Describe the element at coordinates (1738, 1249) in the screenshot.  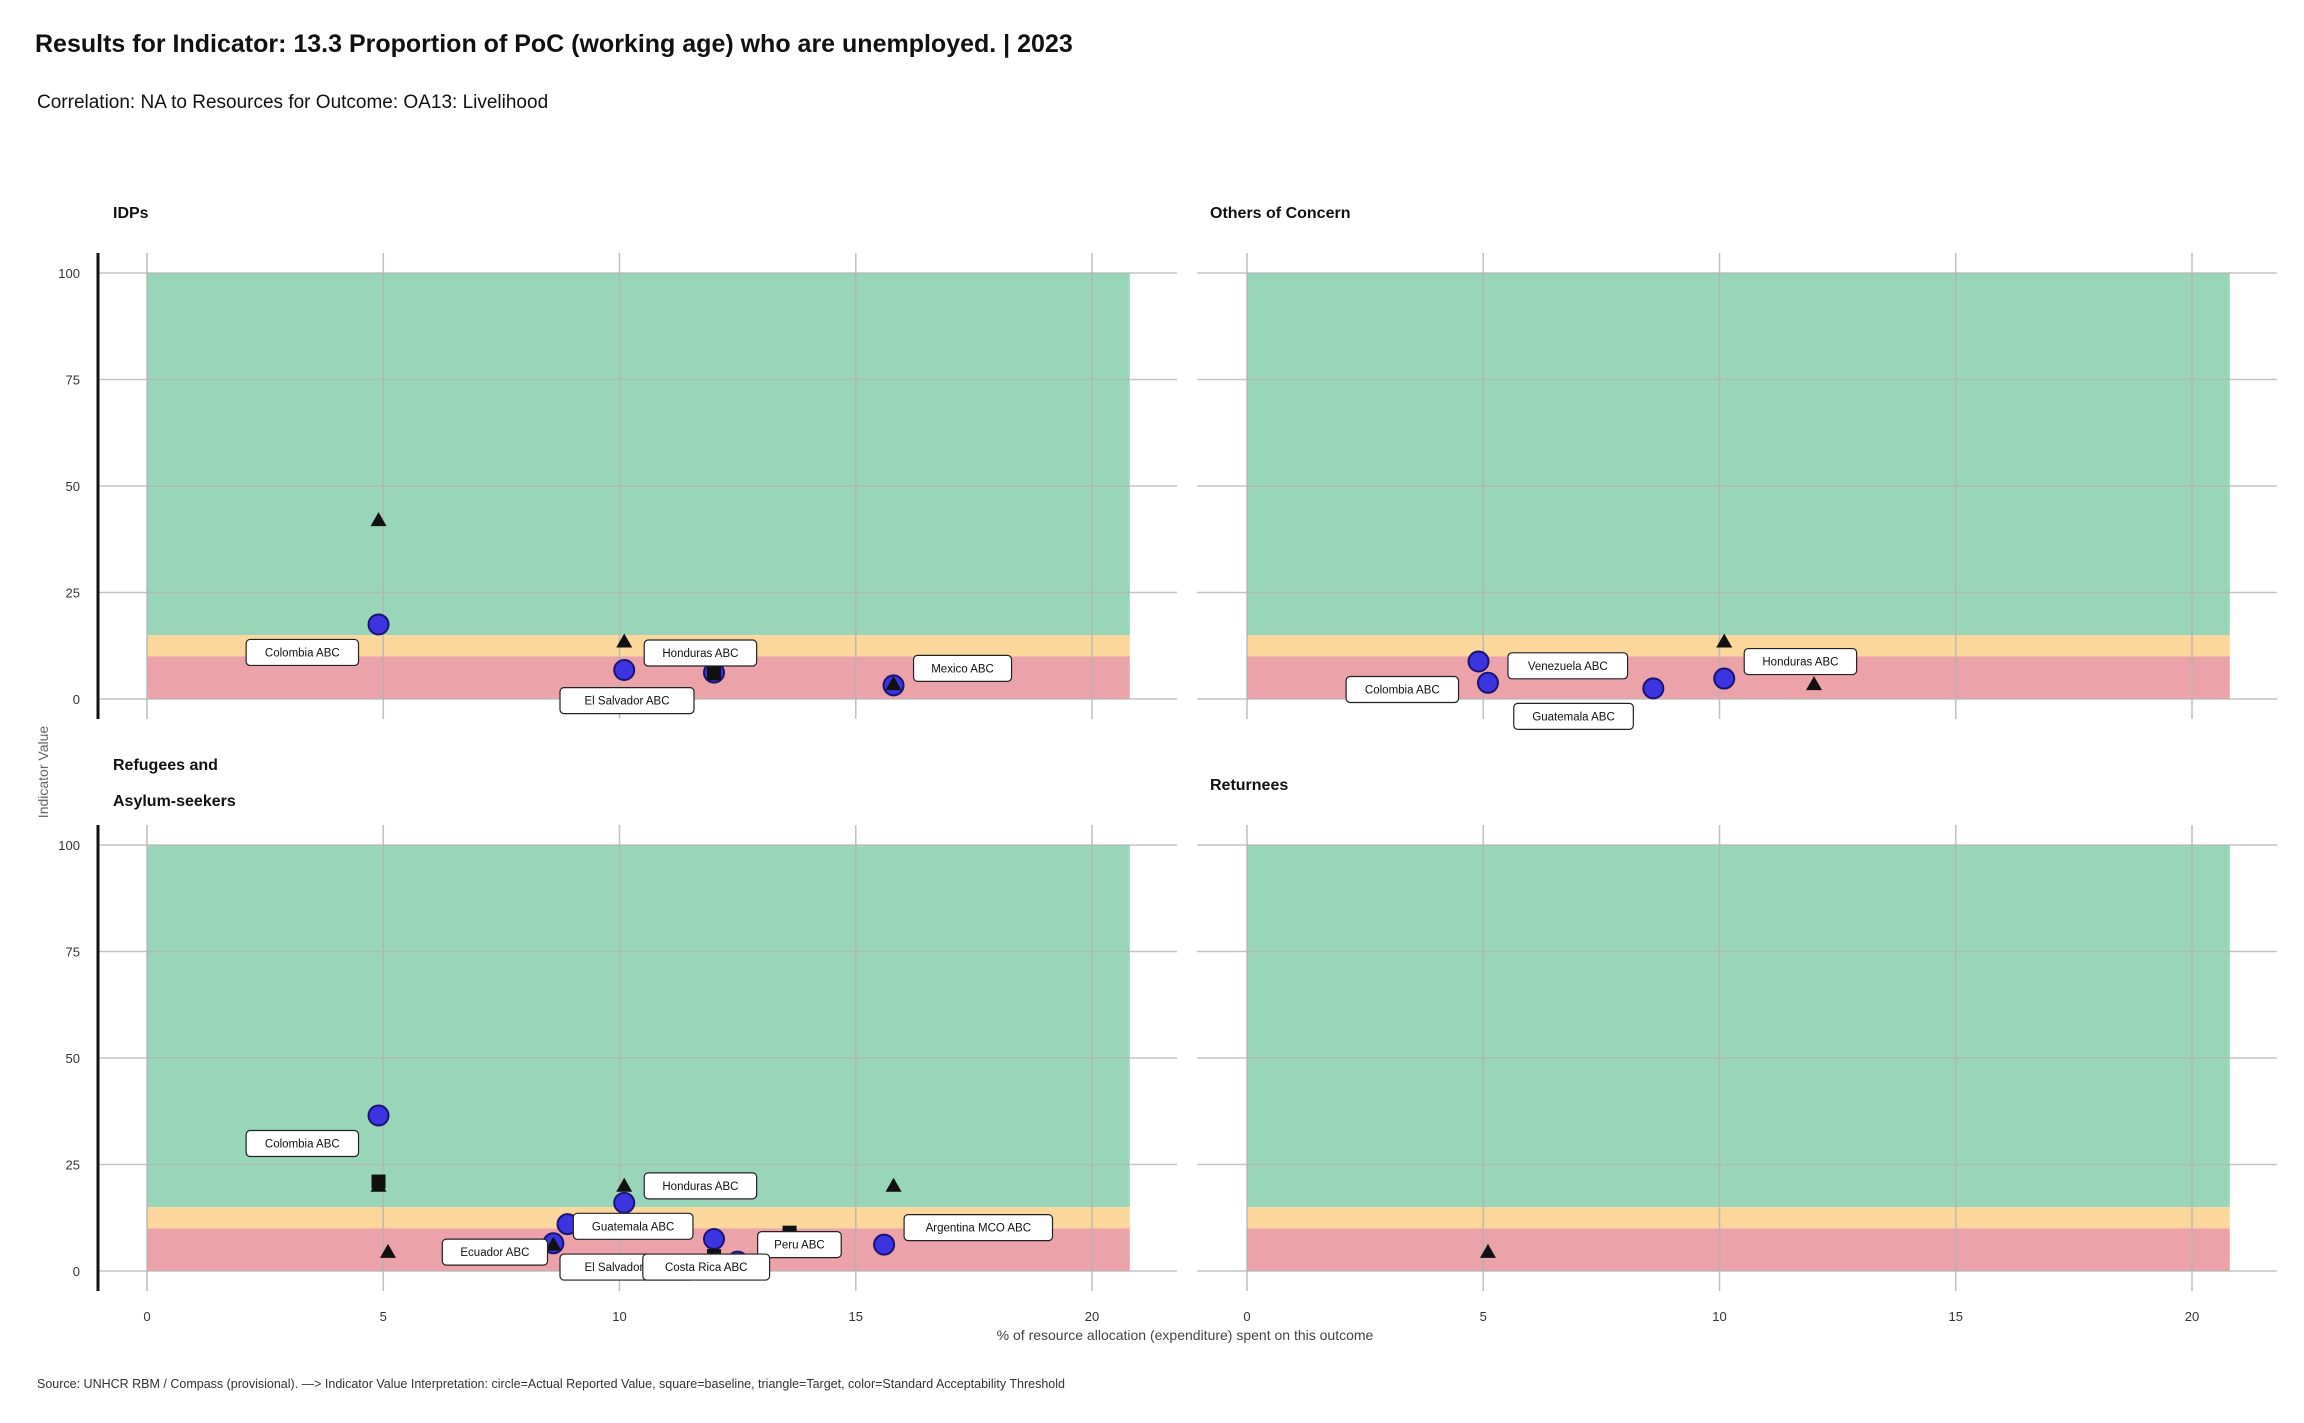
I see `band-unacceptable` at that location.